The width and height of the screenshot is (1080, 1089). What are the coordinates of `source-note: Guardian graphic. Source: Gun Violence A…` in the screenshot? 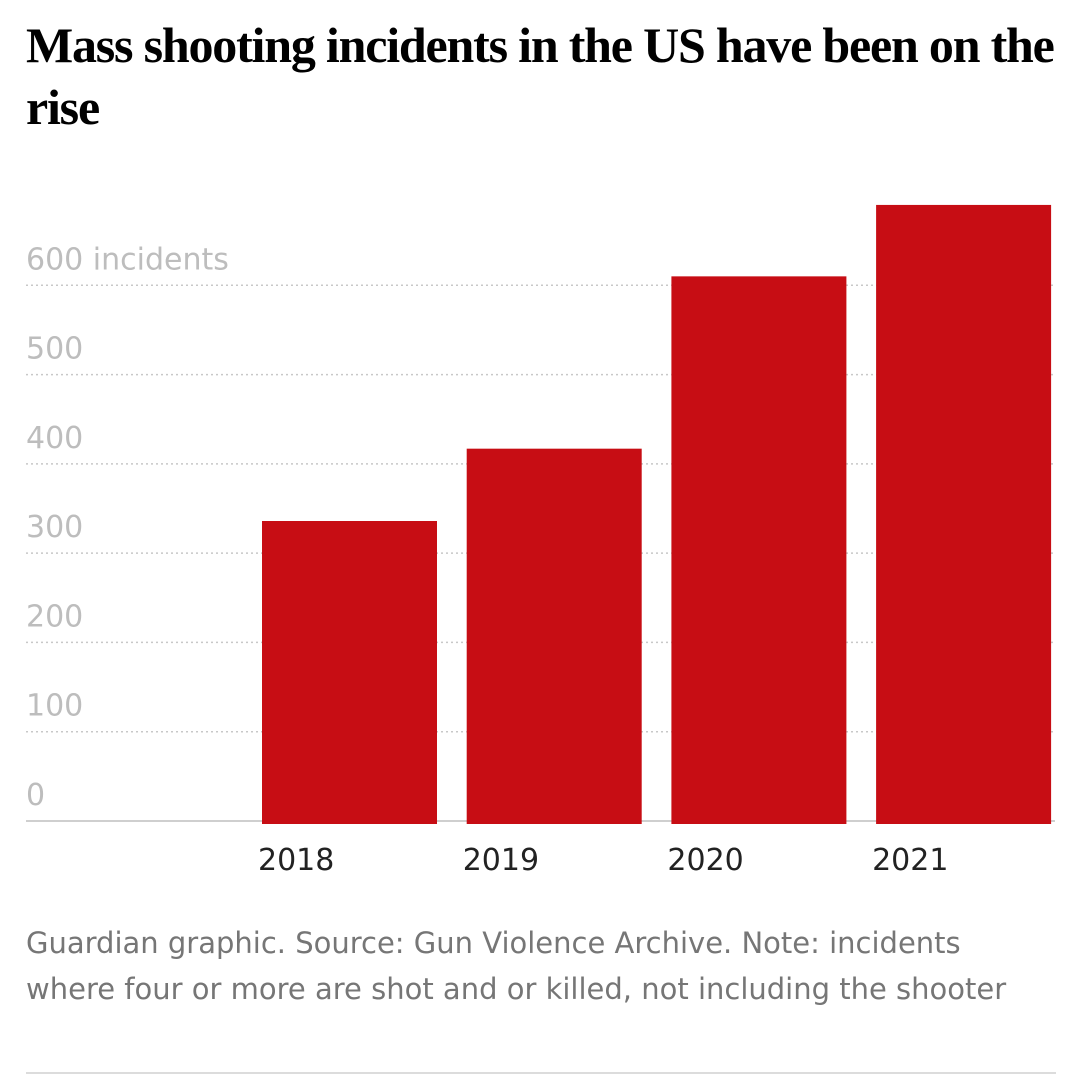 It's located at (516, 966).